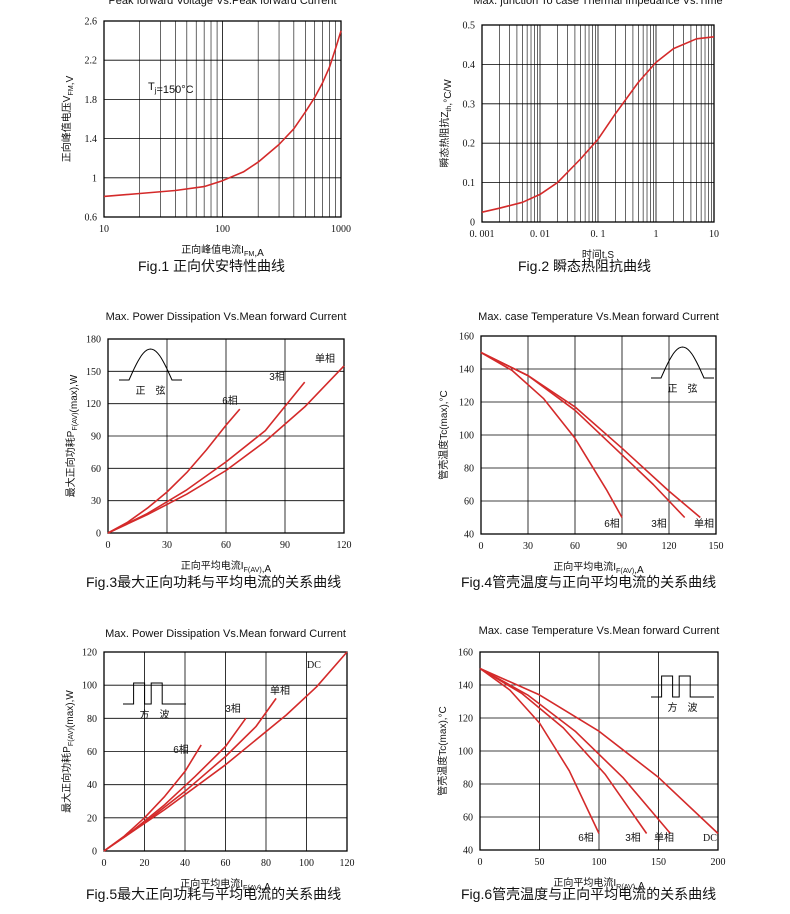 Image resolution: width=790 pixels, height=914 pixels. Describe the element at coordinates (91, 139) in the screenshot. I see `y-tick-label: 1.4` at that location.